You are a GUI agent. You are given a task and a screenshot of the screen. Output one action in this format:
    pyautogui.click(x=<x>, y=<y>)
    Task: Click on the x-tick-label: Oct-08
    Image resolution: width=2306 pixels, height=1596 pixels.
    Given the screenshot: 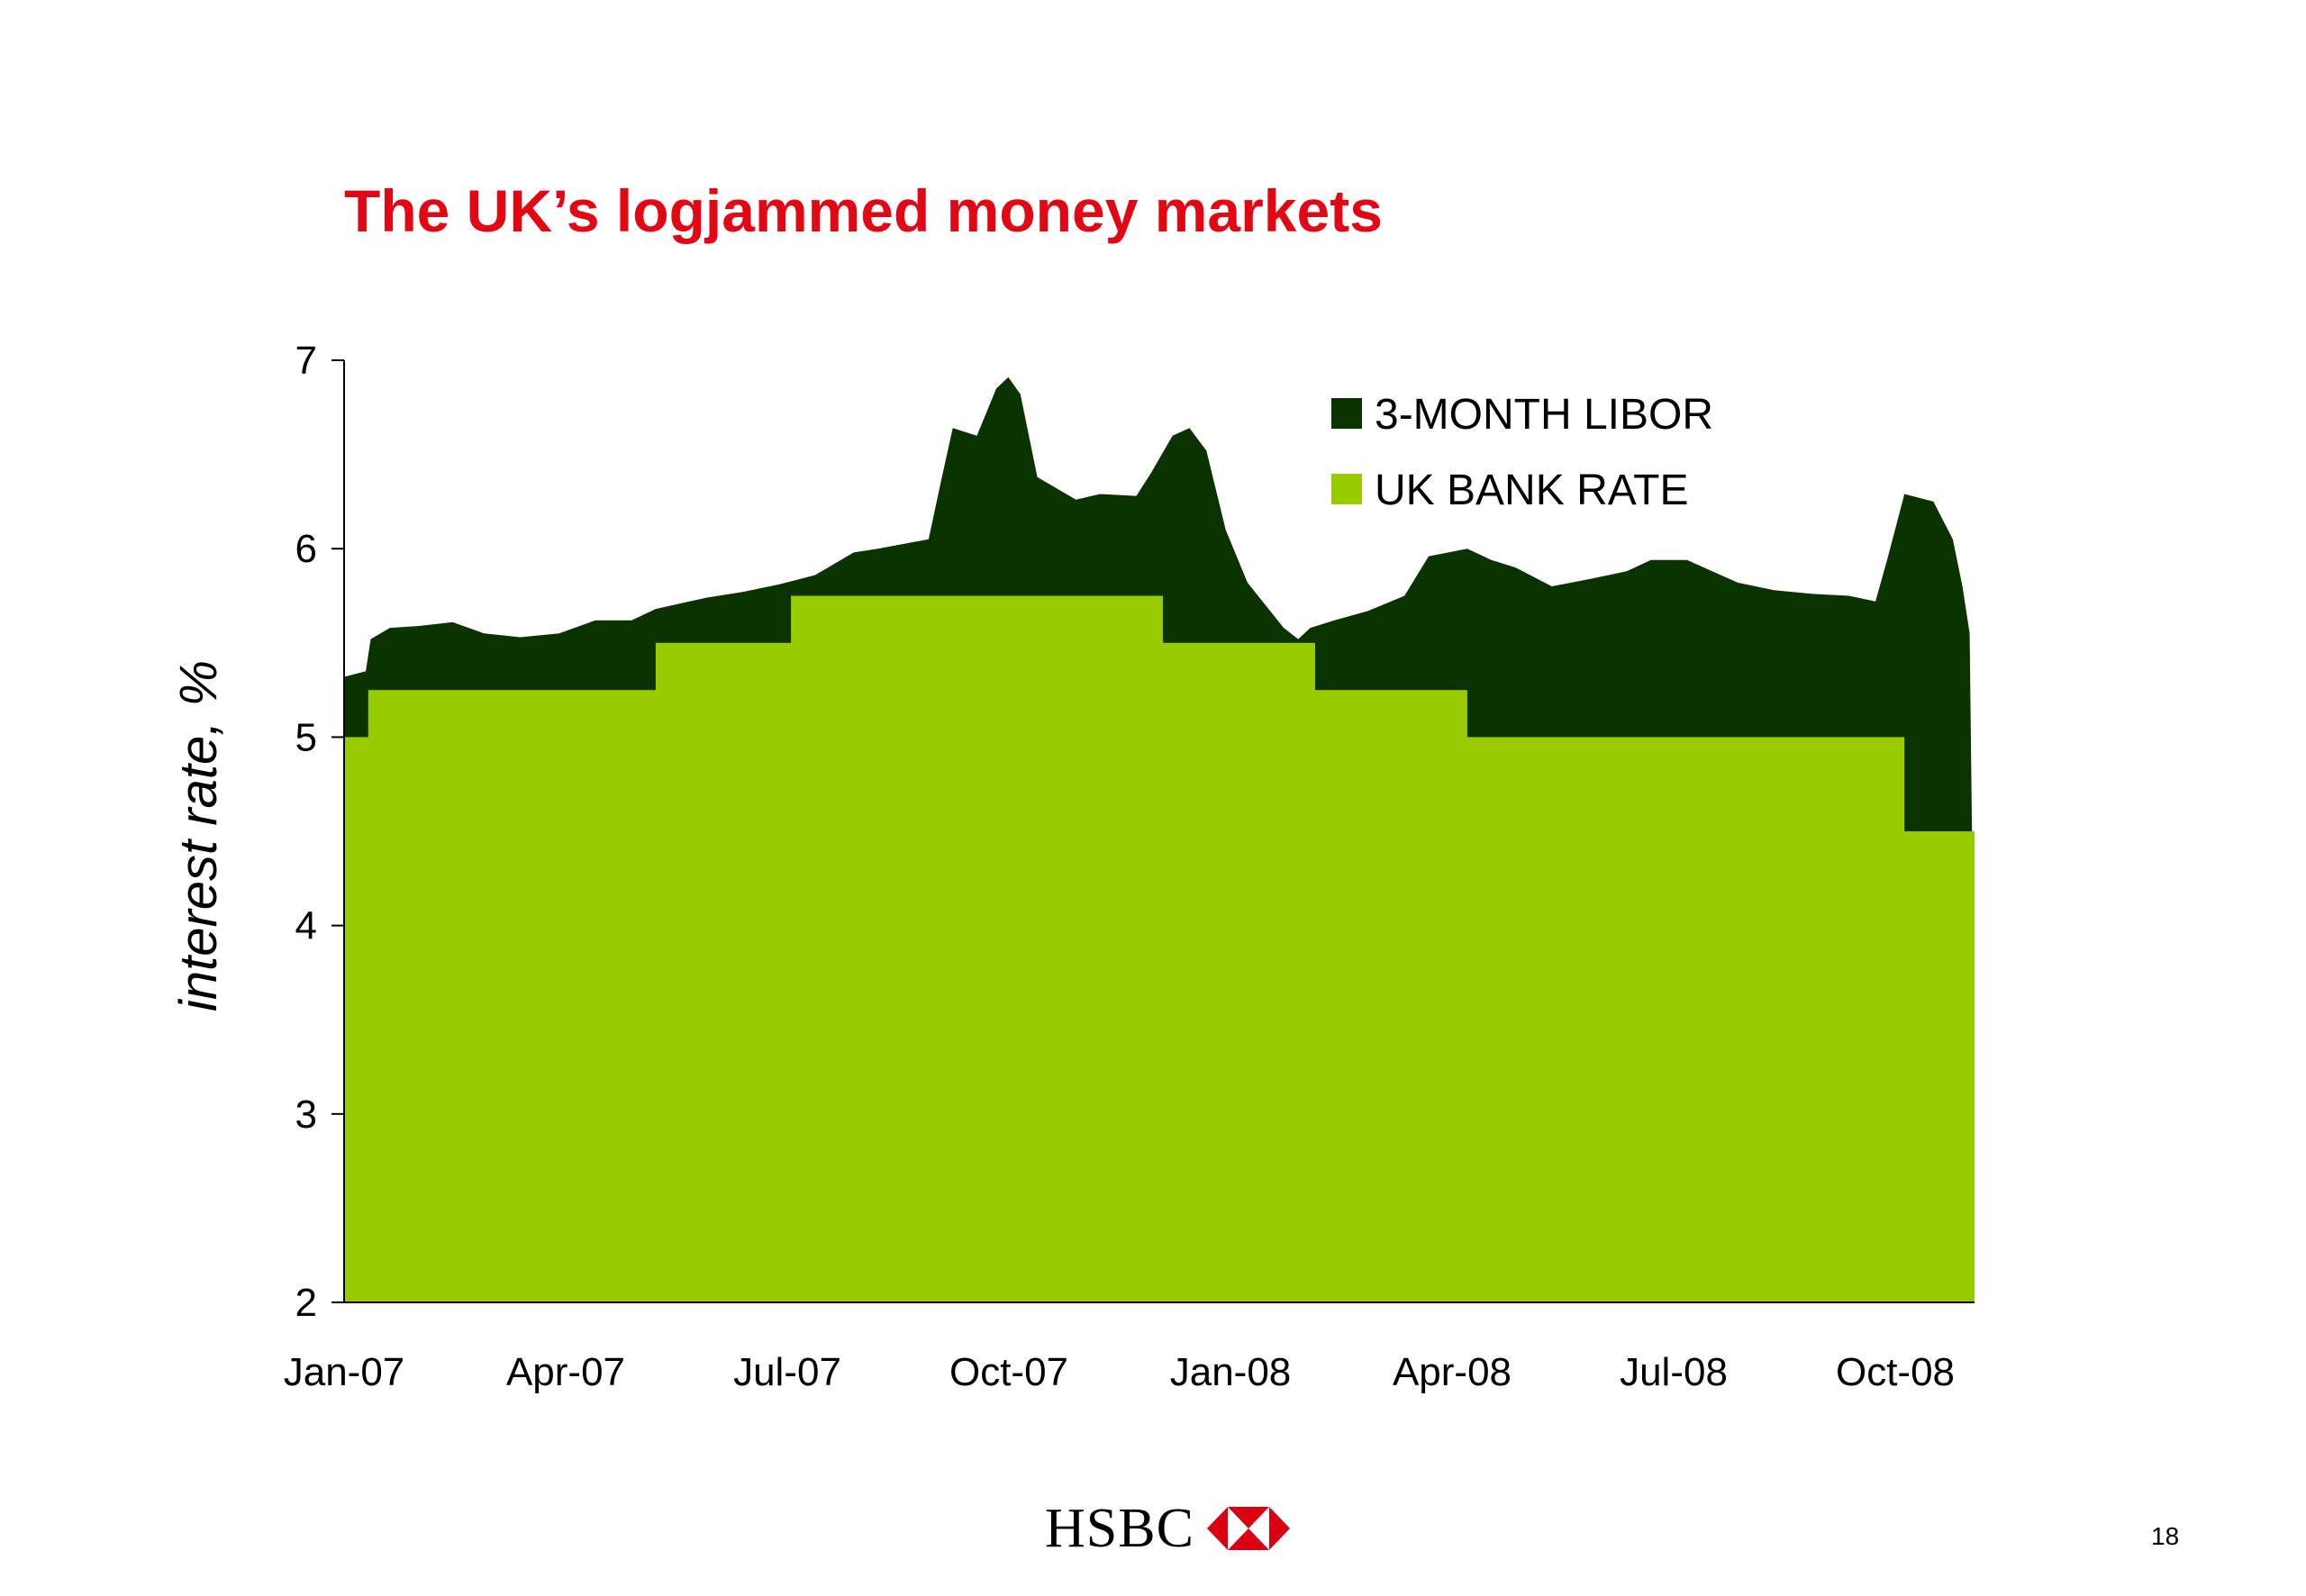 What is the action you would take?
    pyautogui.click(x=1895, y=1372)
    